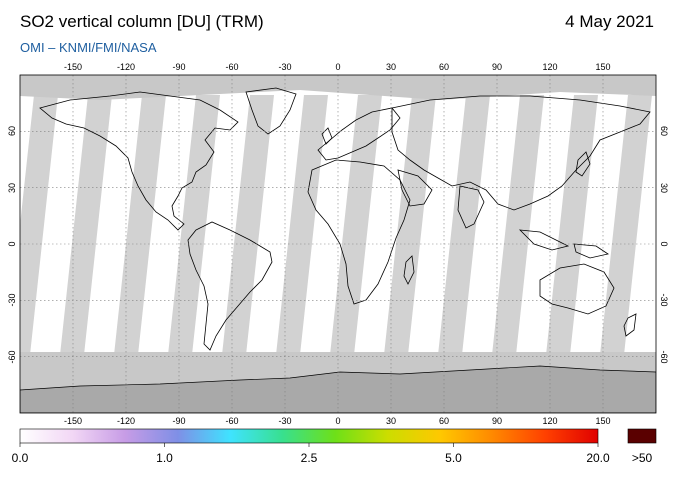 The image size is (676, 480). Describe the element at coordinates (12, 187) in the screenshot. I see `lat-tick-label-left: 30` at that location.